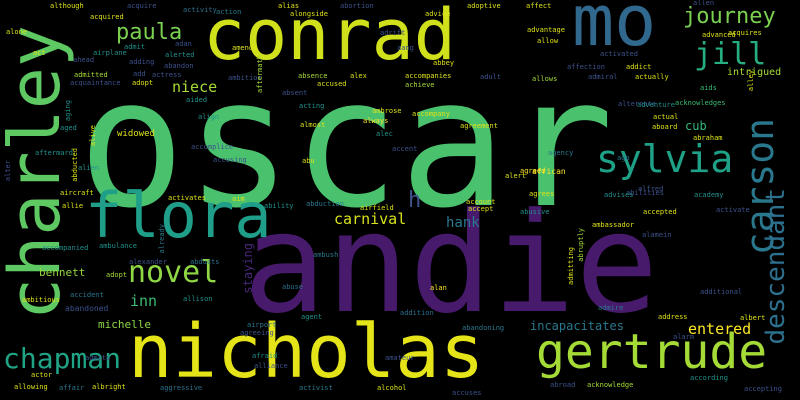  Describe the element at coordinates (393, 33) in the screenshot. I see `word: adrift` at that location.